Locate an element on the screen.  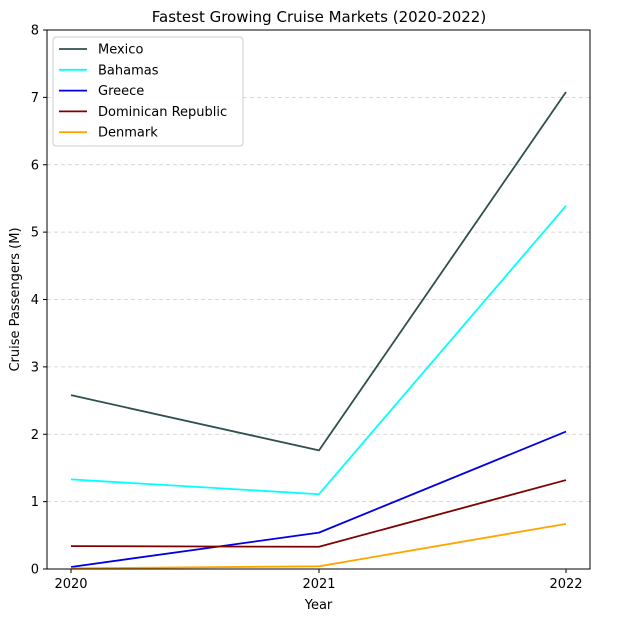
y-tick-label: 2 is located at coordinates (35, 435).